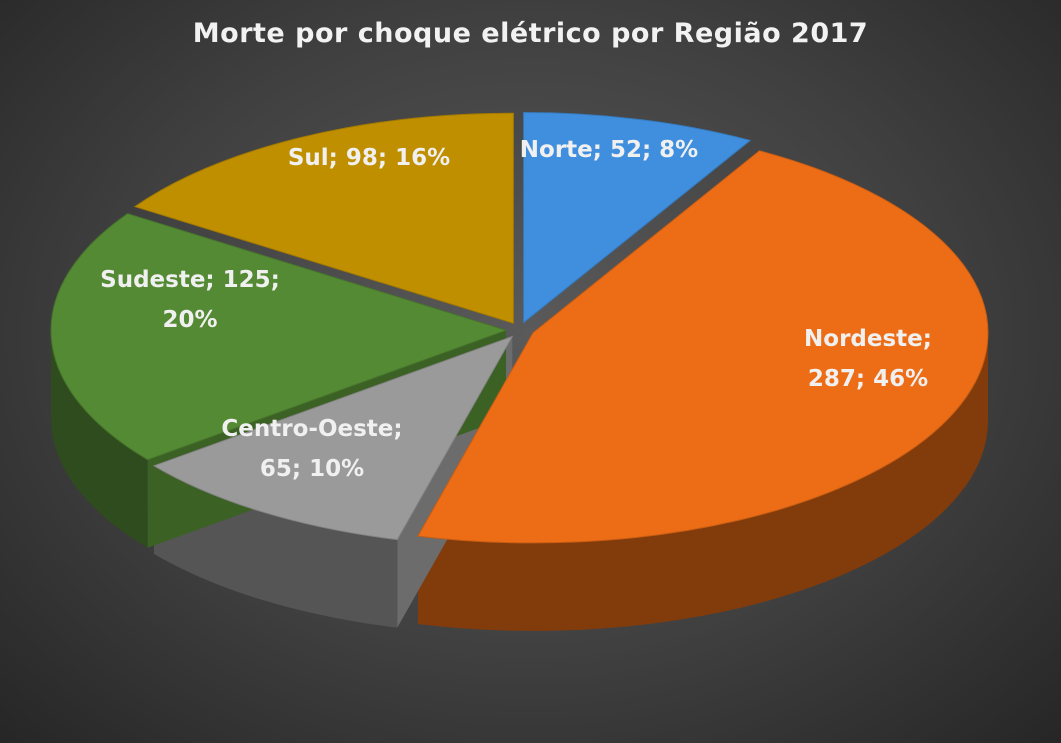 The width and height of the screenshot is (1061, 743). Describe the element at coordinates (311, 449) in the screenshot. I see `data-label-centro-oeste: Centro-Oeste; 65; 10%` at that location.